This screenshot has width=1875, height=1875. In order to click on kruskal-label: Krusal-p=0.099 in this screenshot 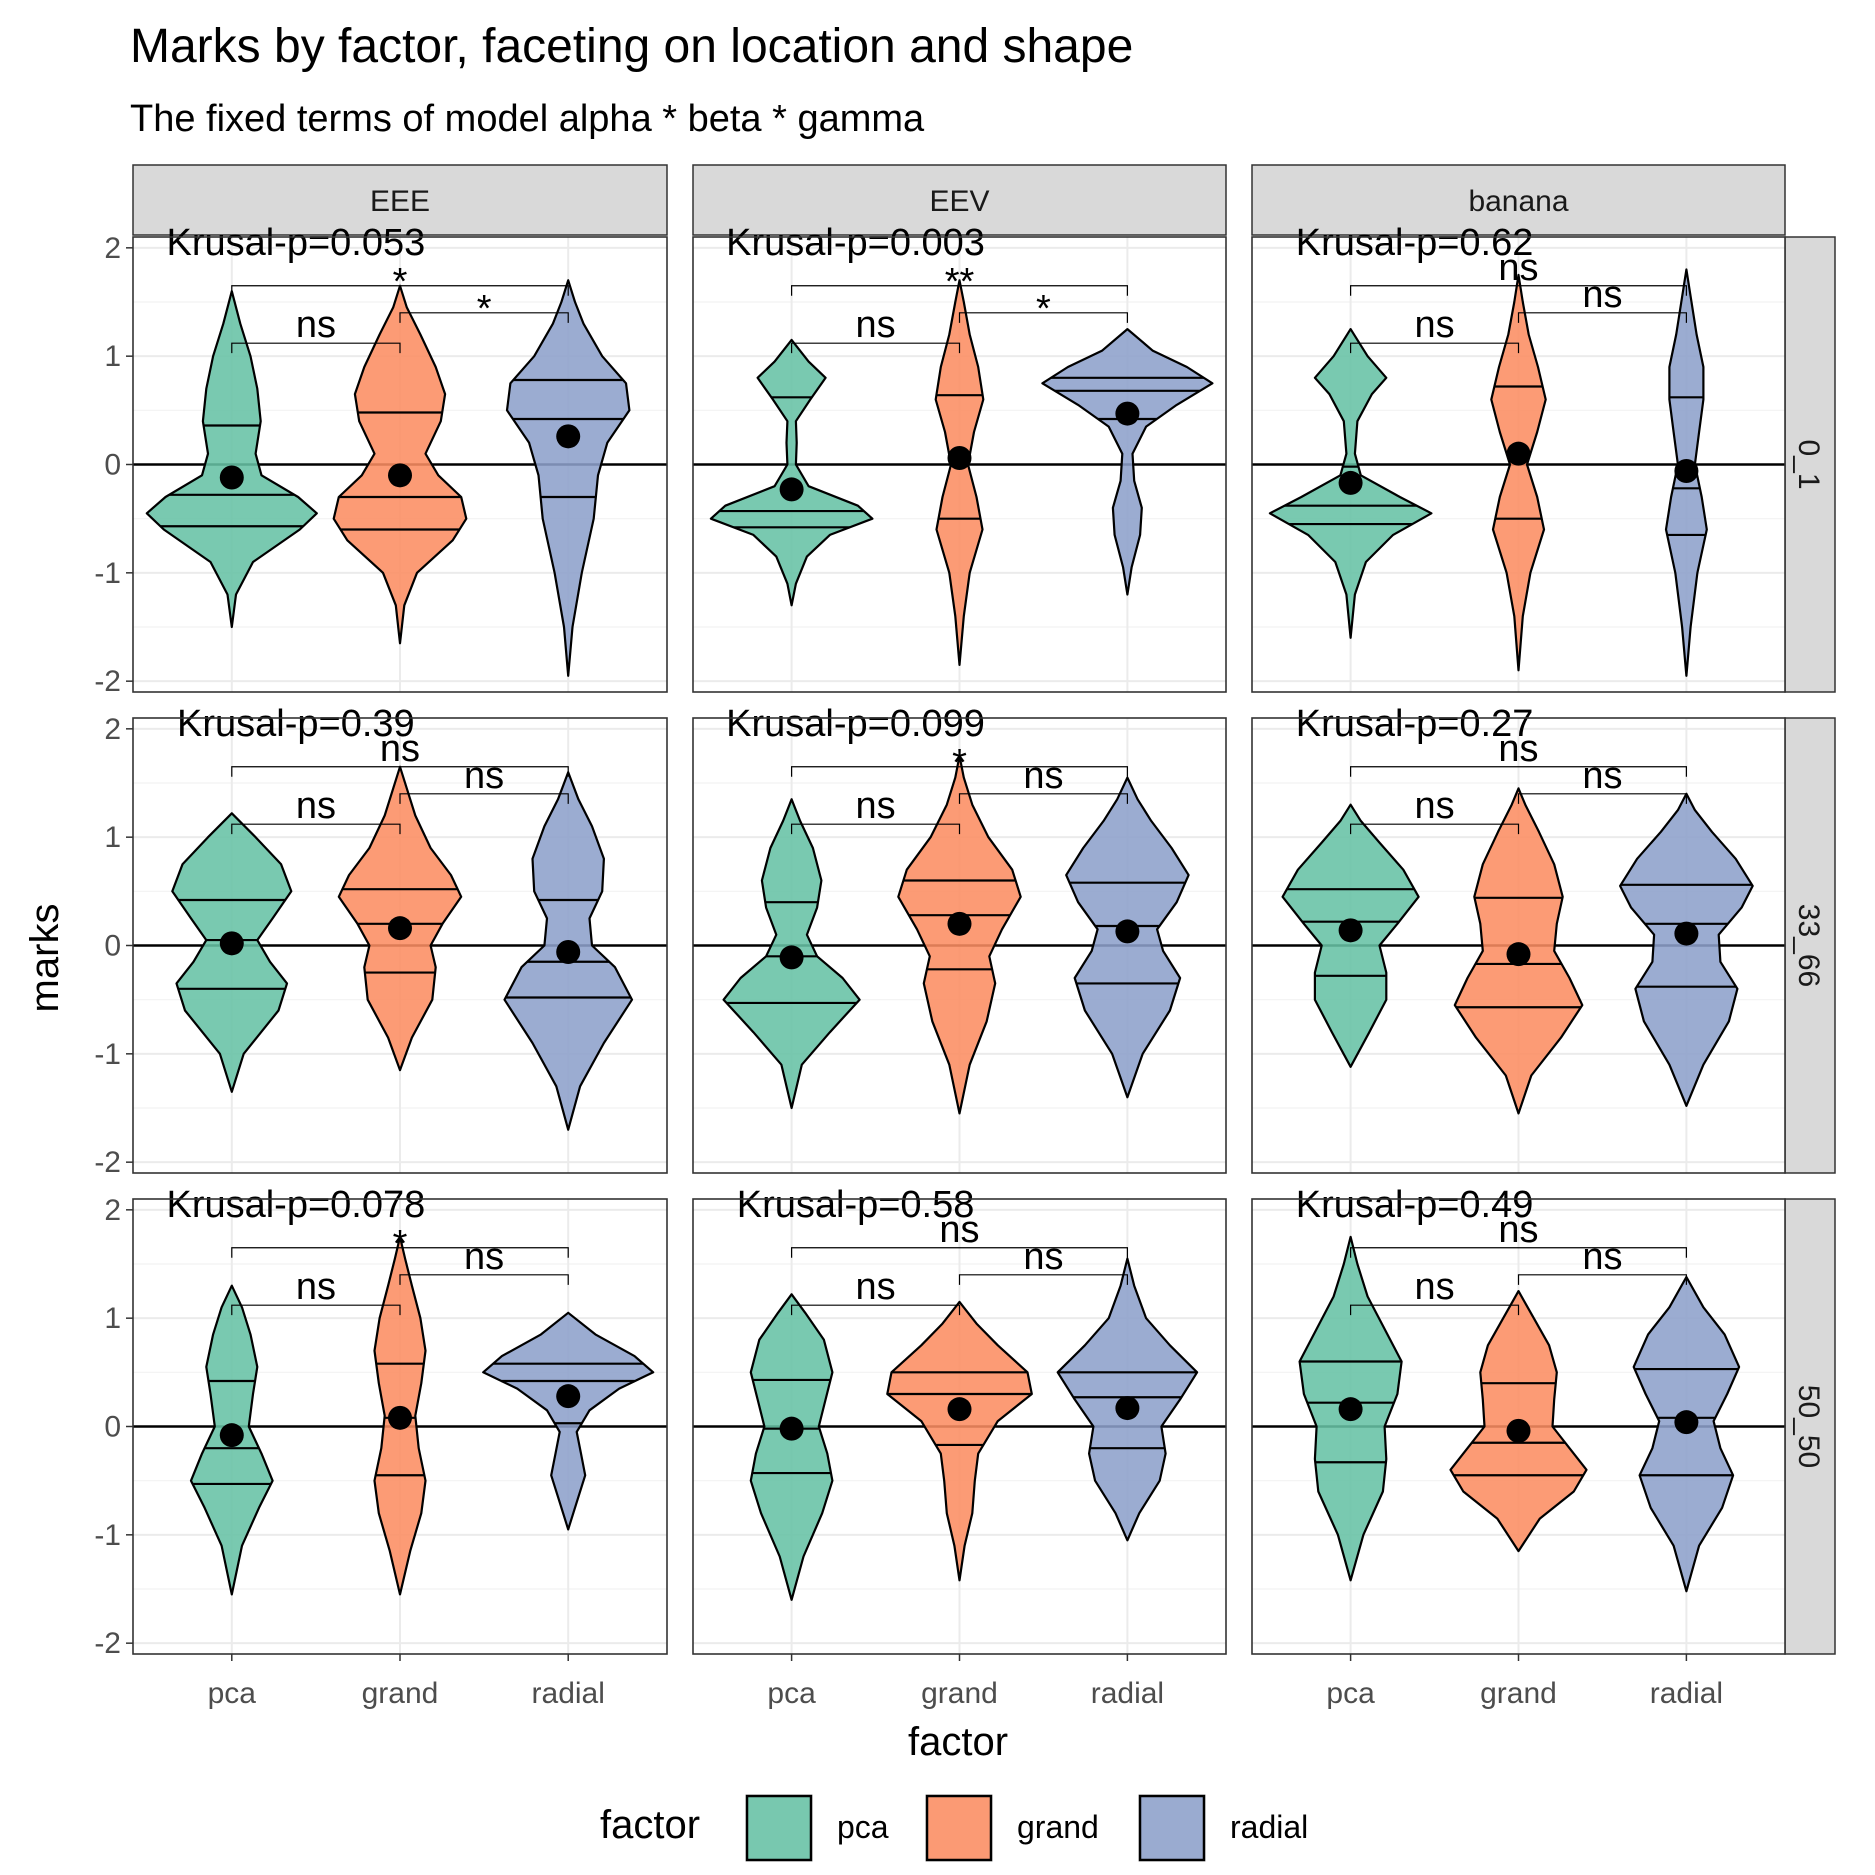, I will do `click(855, 724)`.